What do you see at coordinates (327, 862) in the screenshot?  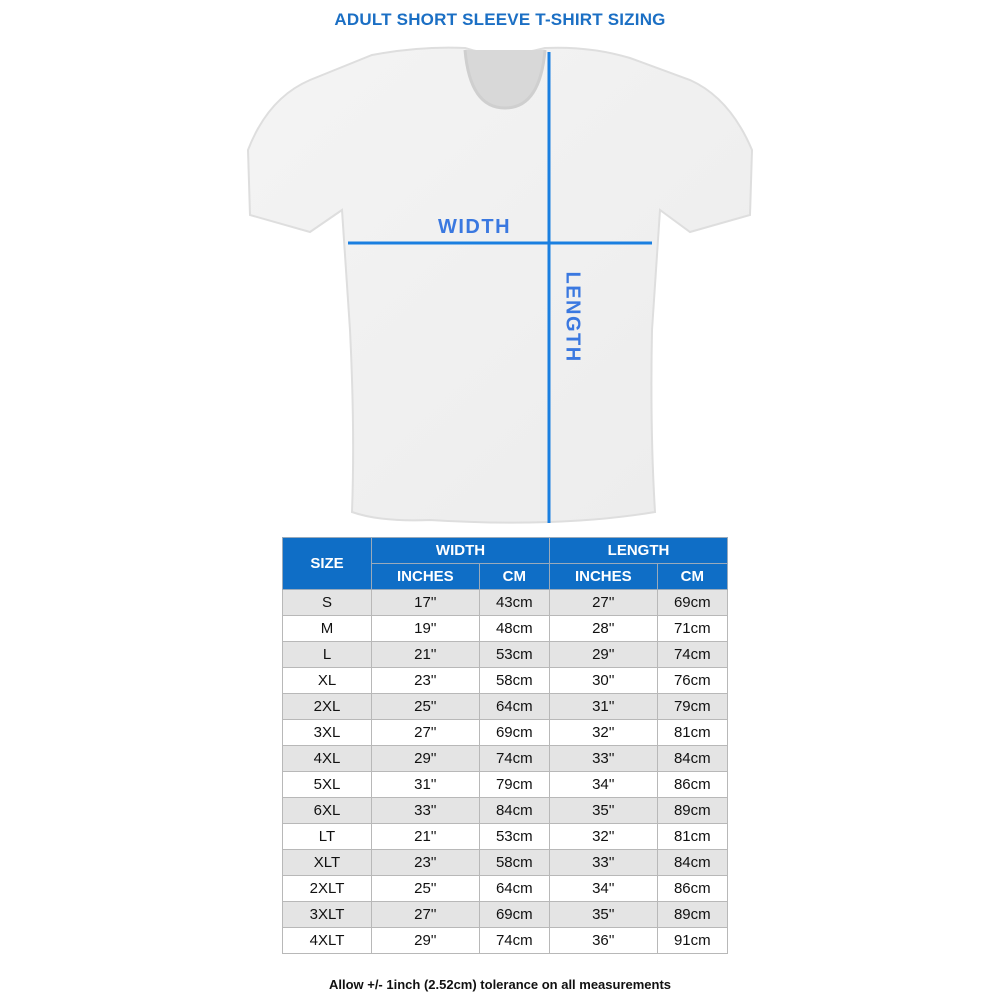 I see `size-cell: XLT` at bounding box center [327, 862].